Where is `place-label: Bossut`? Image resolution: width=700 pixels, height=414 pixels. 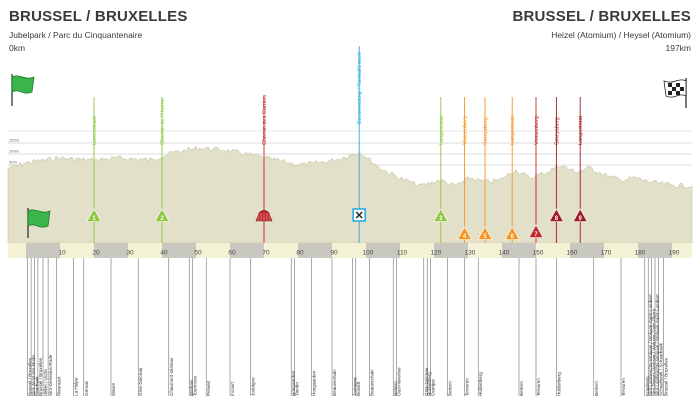
place-label: Bossut is located at coordinates (358, 388).